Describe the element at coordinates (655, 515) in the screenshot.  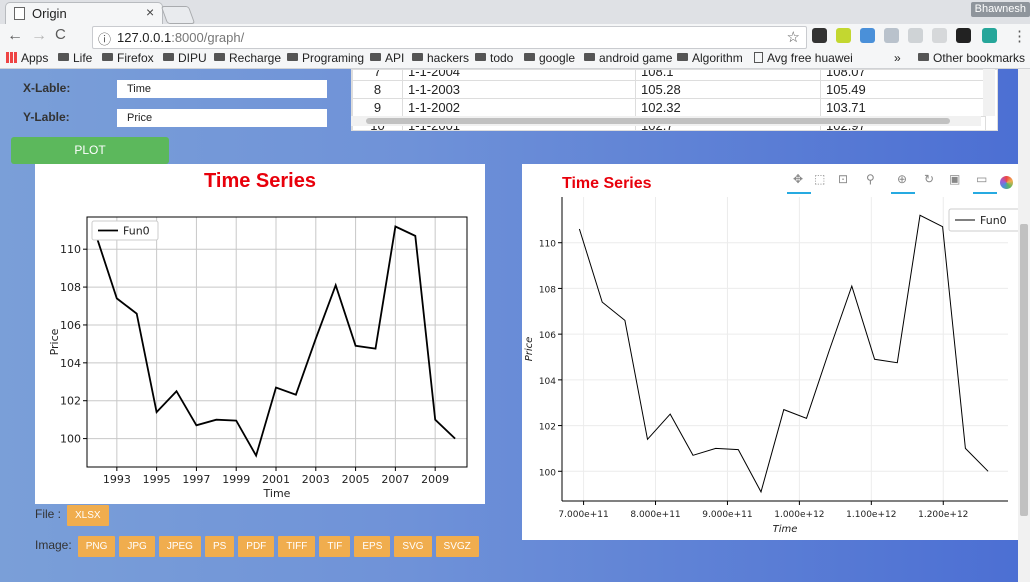
I see `x-tick-label: 8.000e+11` at that location.